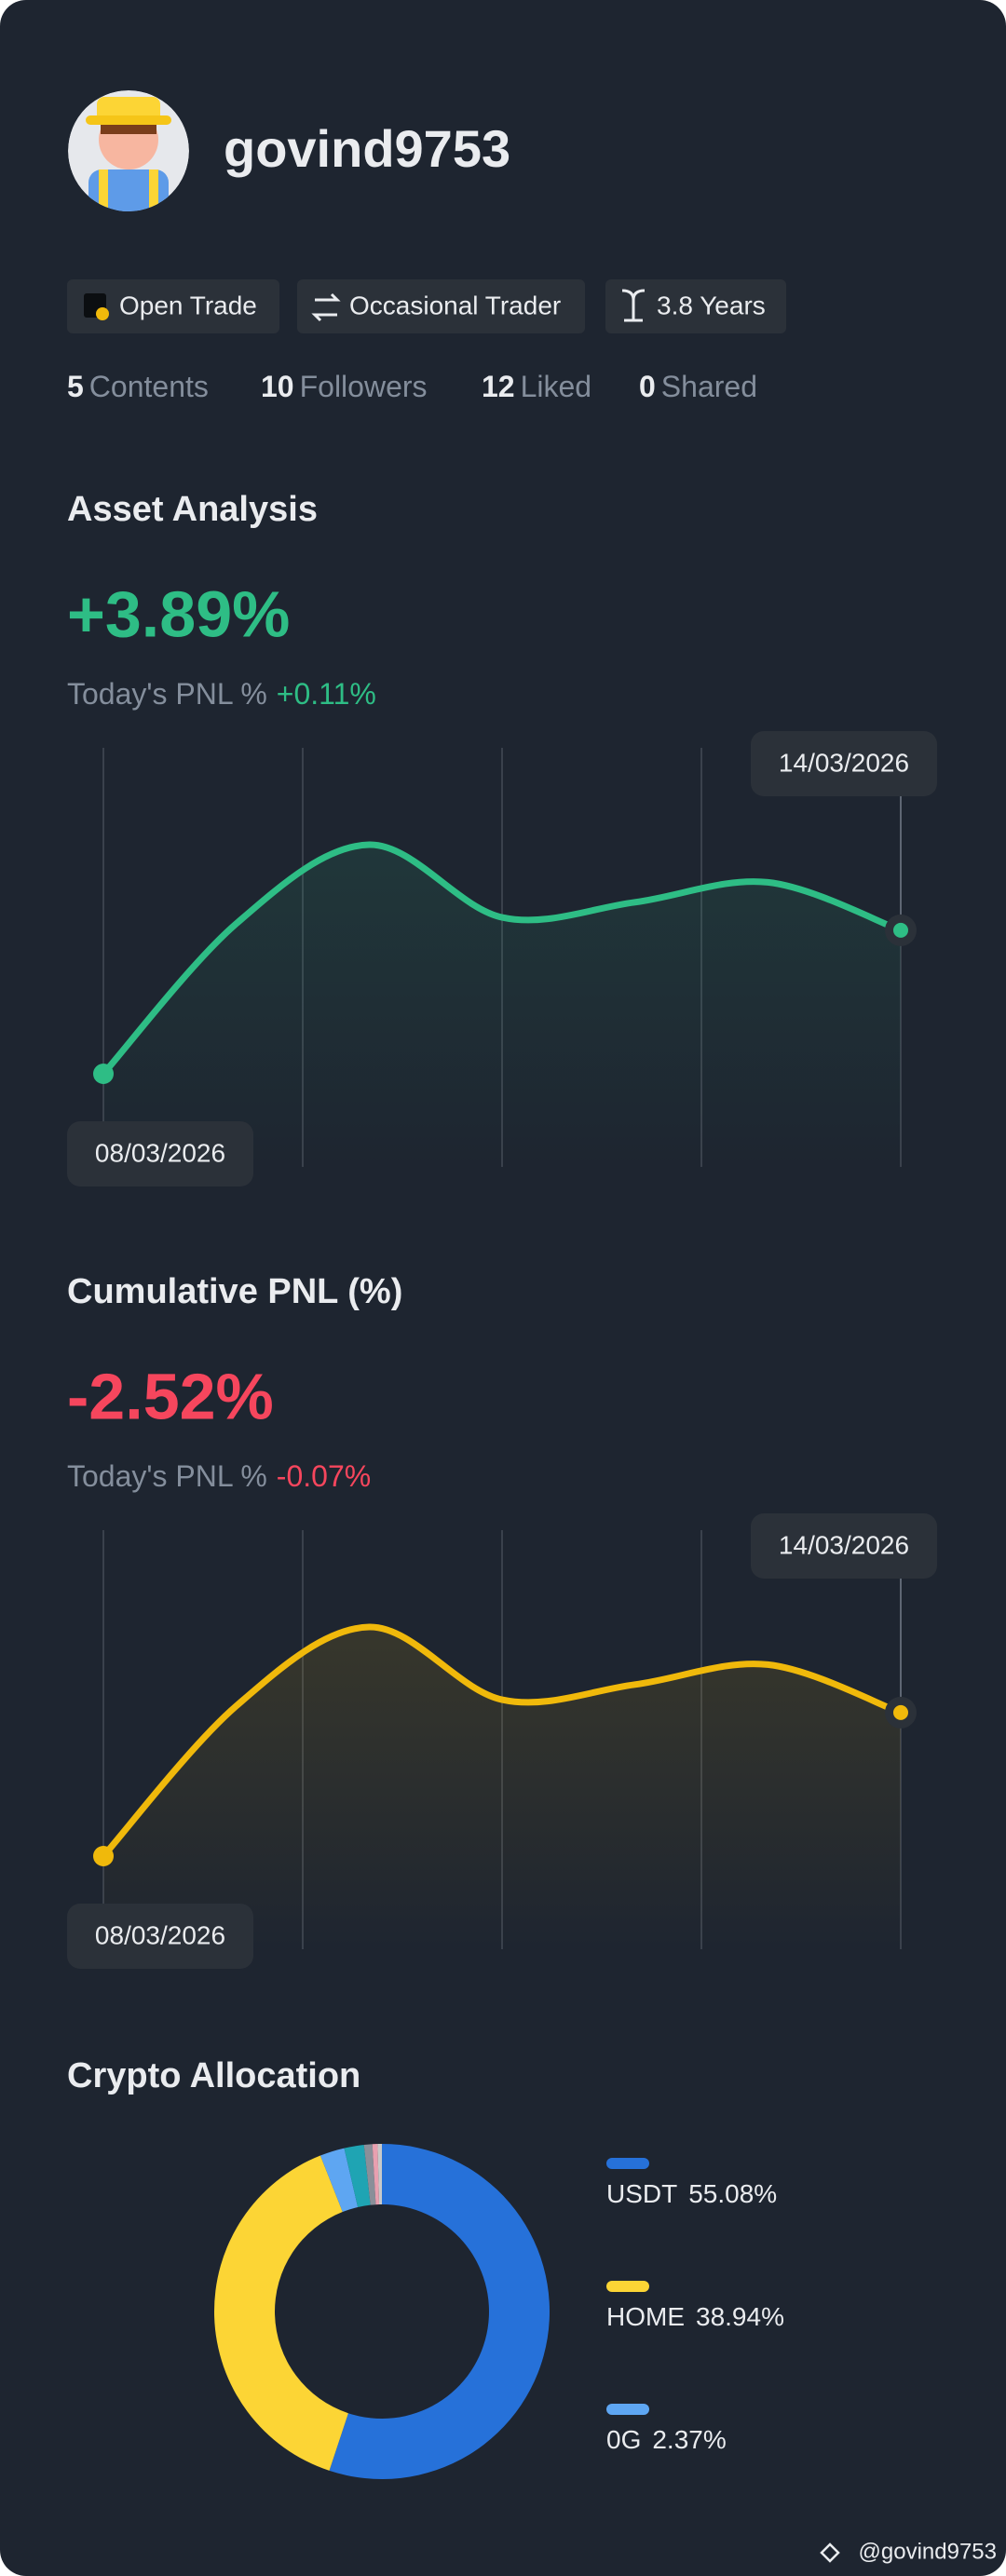  Describe the element at coordinates (178, 613) in the screenshot. I see `summary-value: +3.89%` at that location.